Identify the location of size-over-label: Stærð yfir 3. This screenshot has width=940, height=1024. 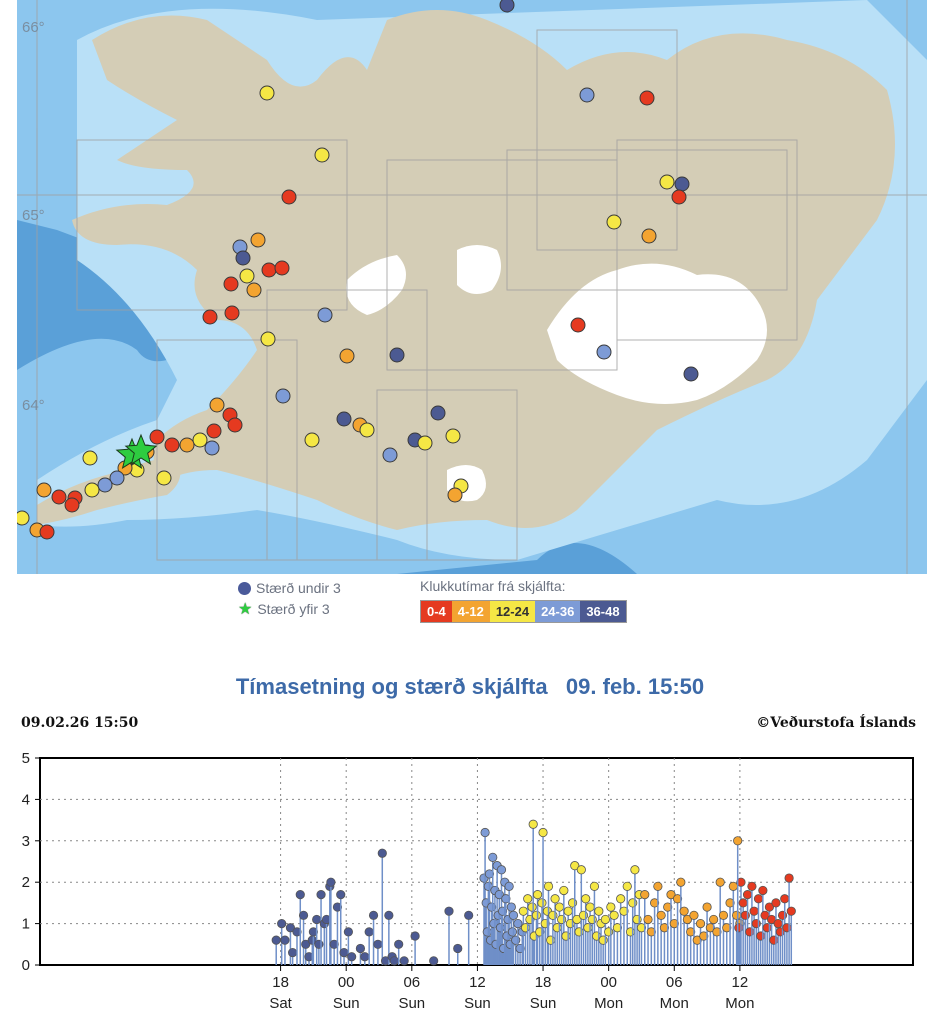
(293, 609).